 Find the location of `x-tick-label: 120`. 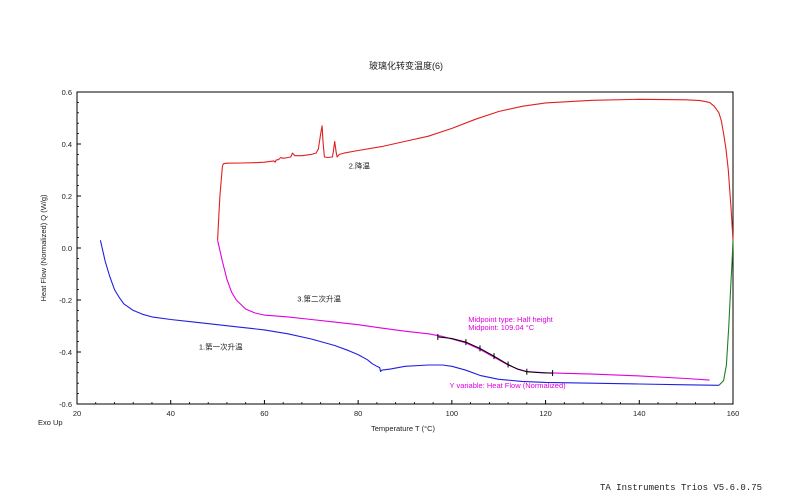

x-tick-label: 120 is located at coordinates (545, 413).